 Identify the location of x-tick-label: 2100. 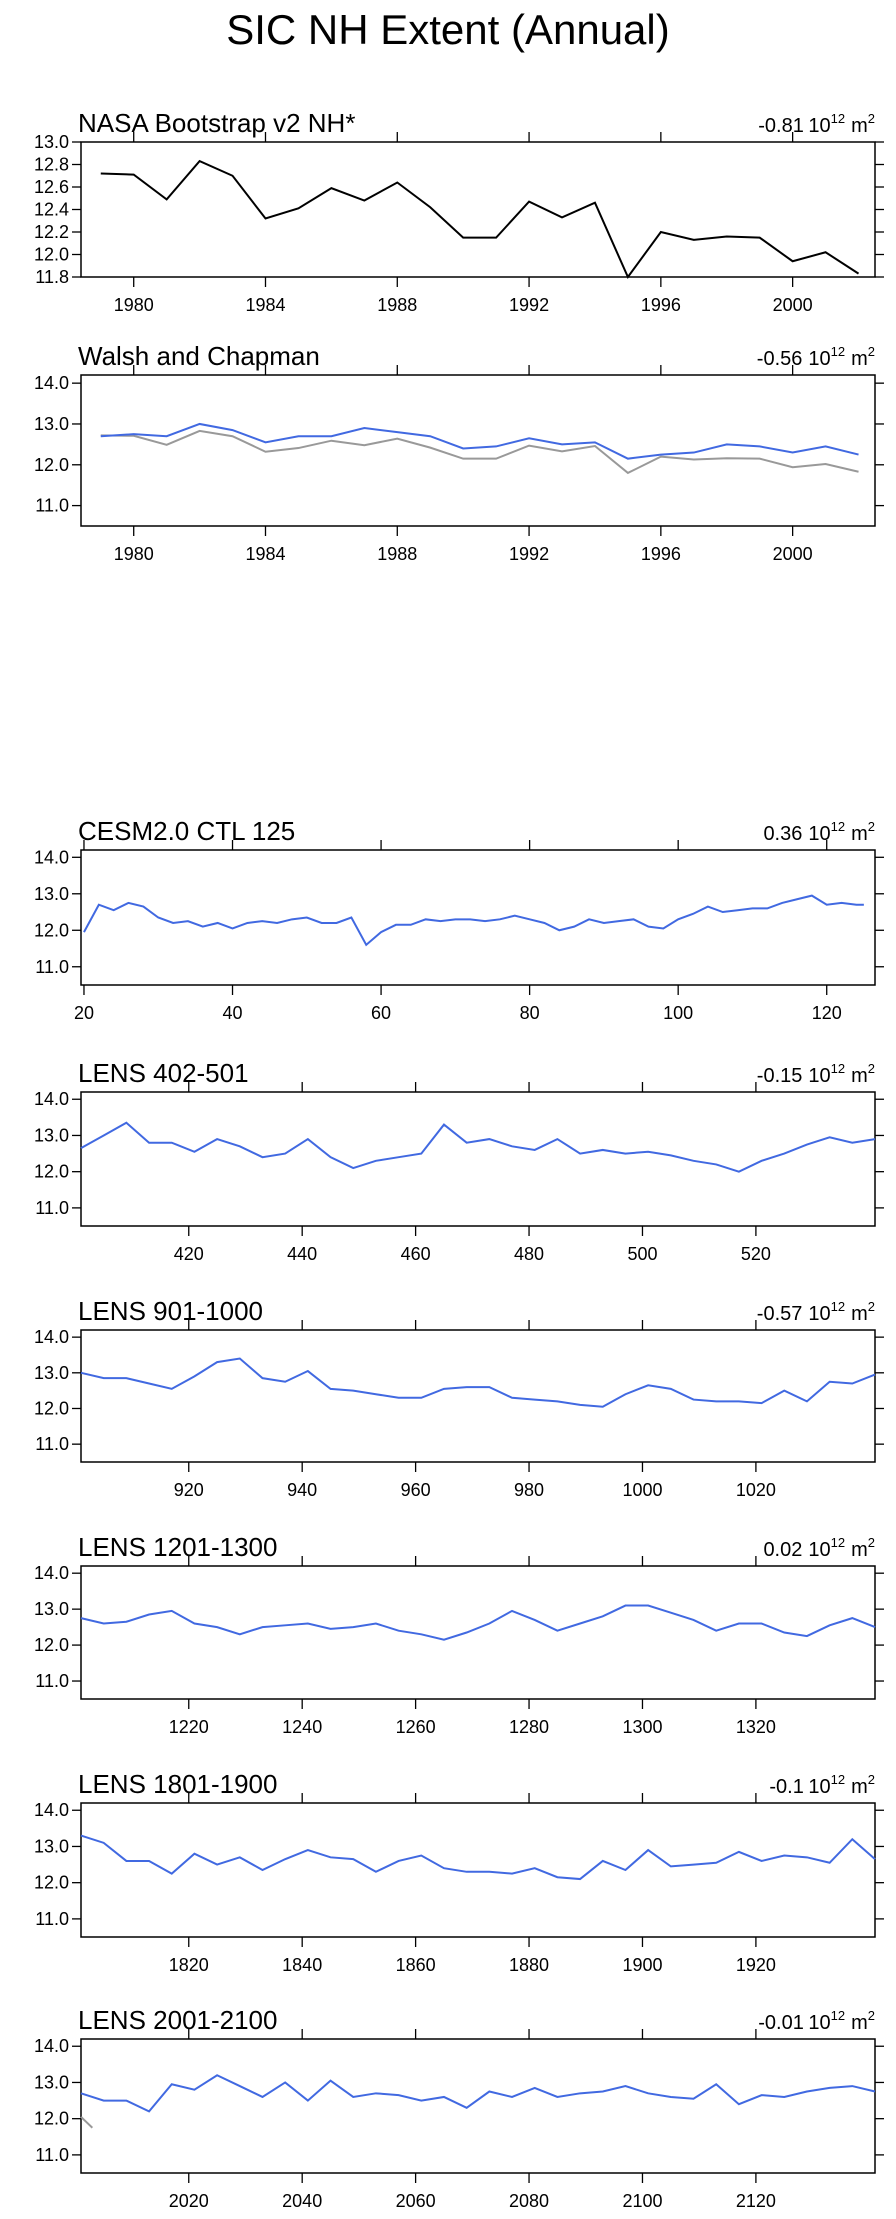
(642, 2201).